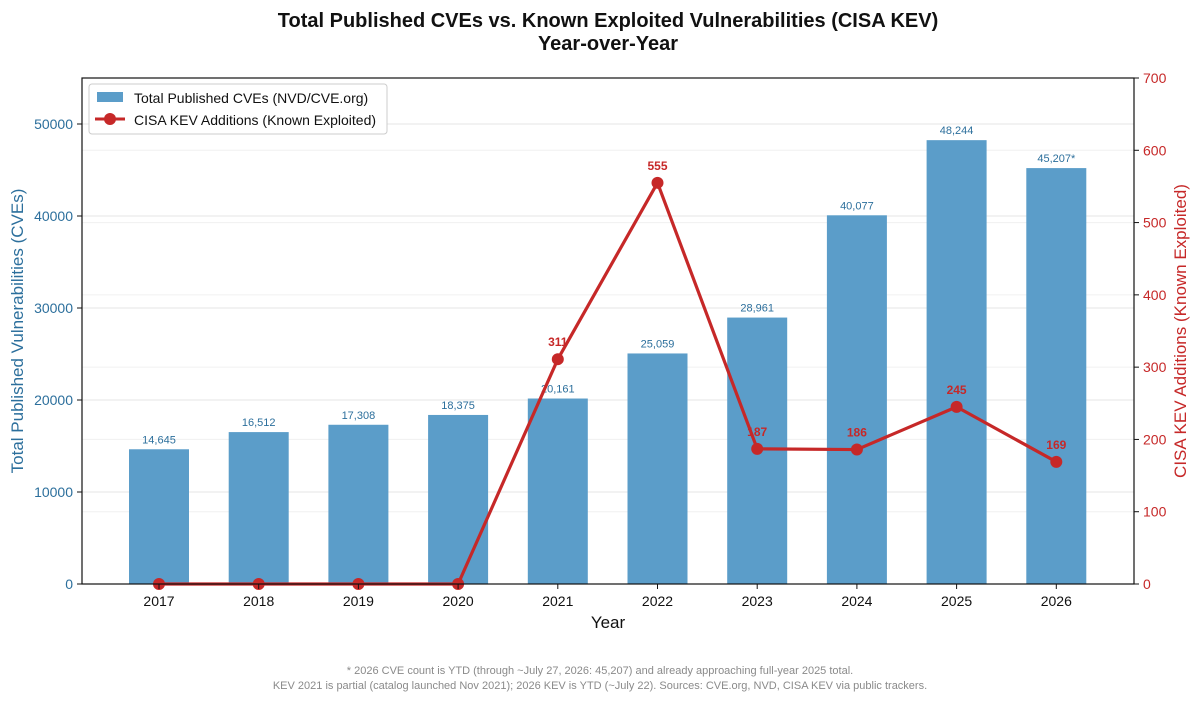  What do you see at coordinates (458, 601) in the screenshot?
I see `x-tick-label-2020: 2020` at bounding box center [458, 601].